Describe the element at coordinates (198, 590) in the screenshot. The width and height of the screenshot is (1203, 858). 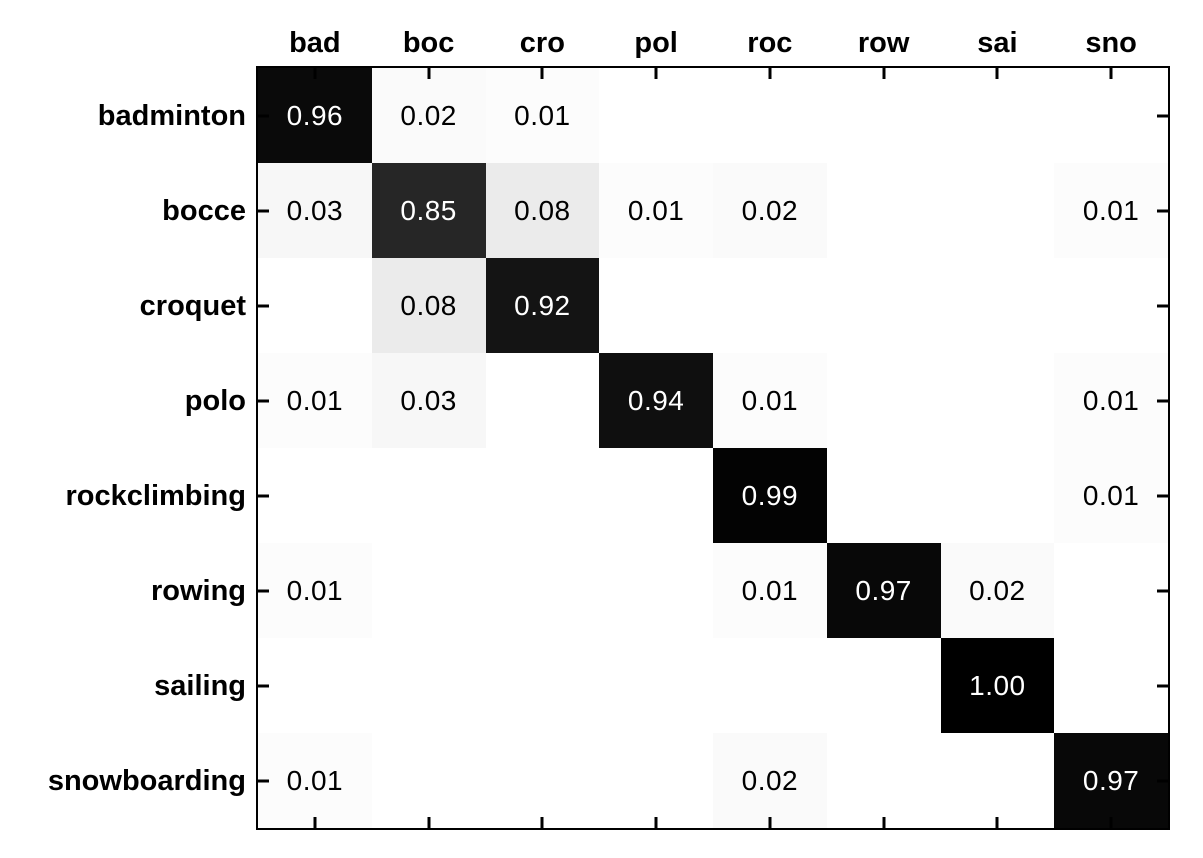
I see `y-axis-label-rowing: rowing` at that location.